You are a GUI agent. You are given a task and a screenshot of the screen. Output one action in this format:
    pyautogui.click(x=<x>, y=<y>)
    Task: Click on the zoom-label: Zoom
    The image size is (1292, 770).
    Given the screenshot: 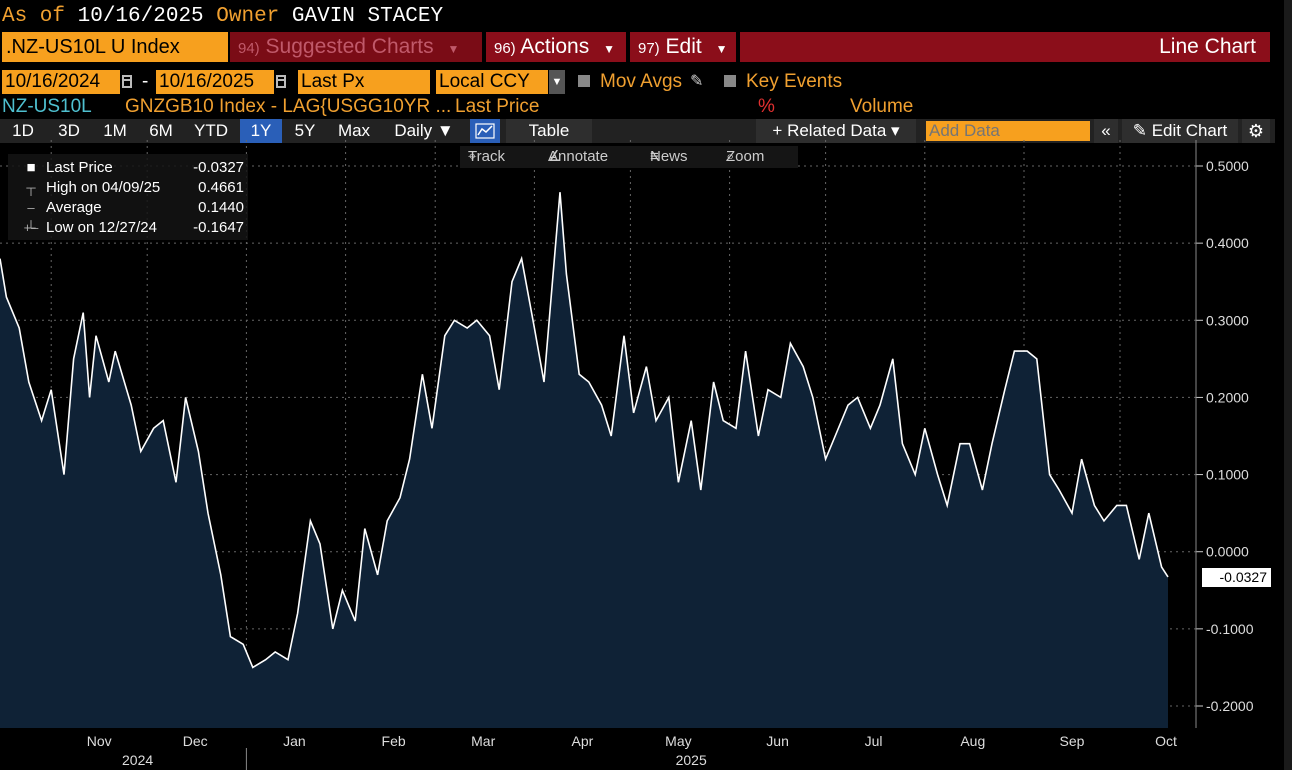 What is the action you would take?
    pyautogui.click(x=745, y=156)
    